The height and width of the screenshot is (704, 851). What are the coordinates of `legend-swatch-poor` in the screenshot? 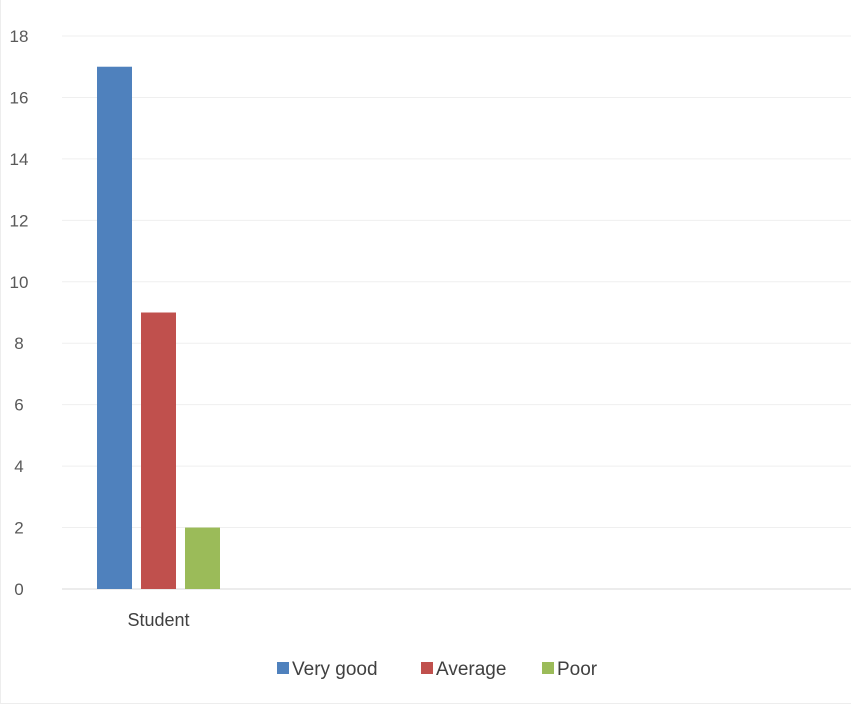 It's located at (548, 668).